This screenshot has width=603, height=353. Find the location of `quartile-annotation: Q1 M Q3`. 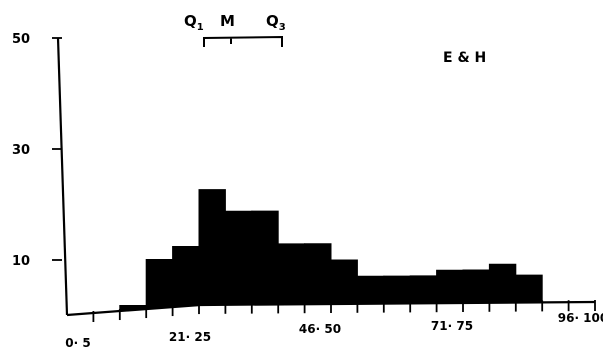

quartile-annotation: Q1 M Q3 is located at coordinates (235, 29).